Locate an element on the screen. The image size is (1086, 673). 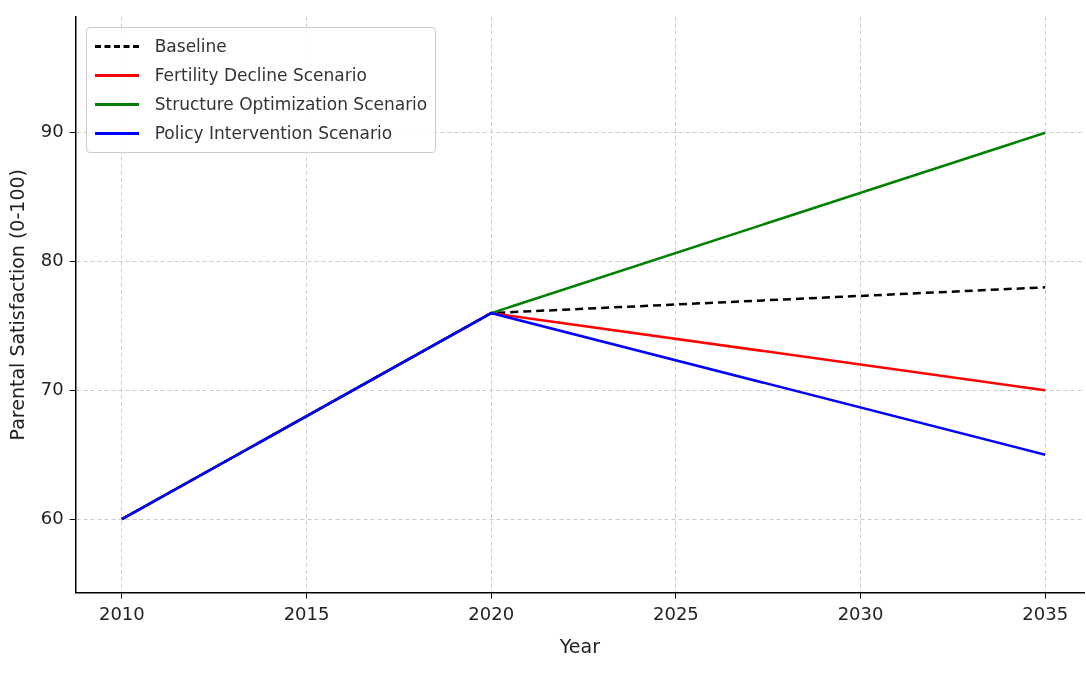
x-tick-label: 2025 is located at coordinates (675, 614).